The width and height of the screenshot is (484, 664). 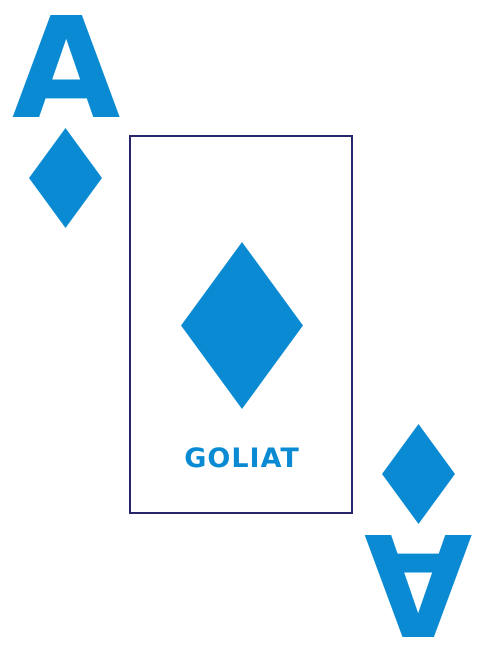 I want to click on center-diamond-icon, so click(x=242, y=325).